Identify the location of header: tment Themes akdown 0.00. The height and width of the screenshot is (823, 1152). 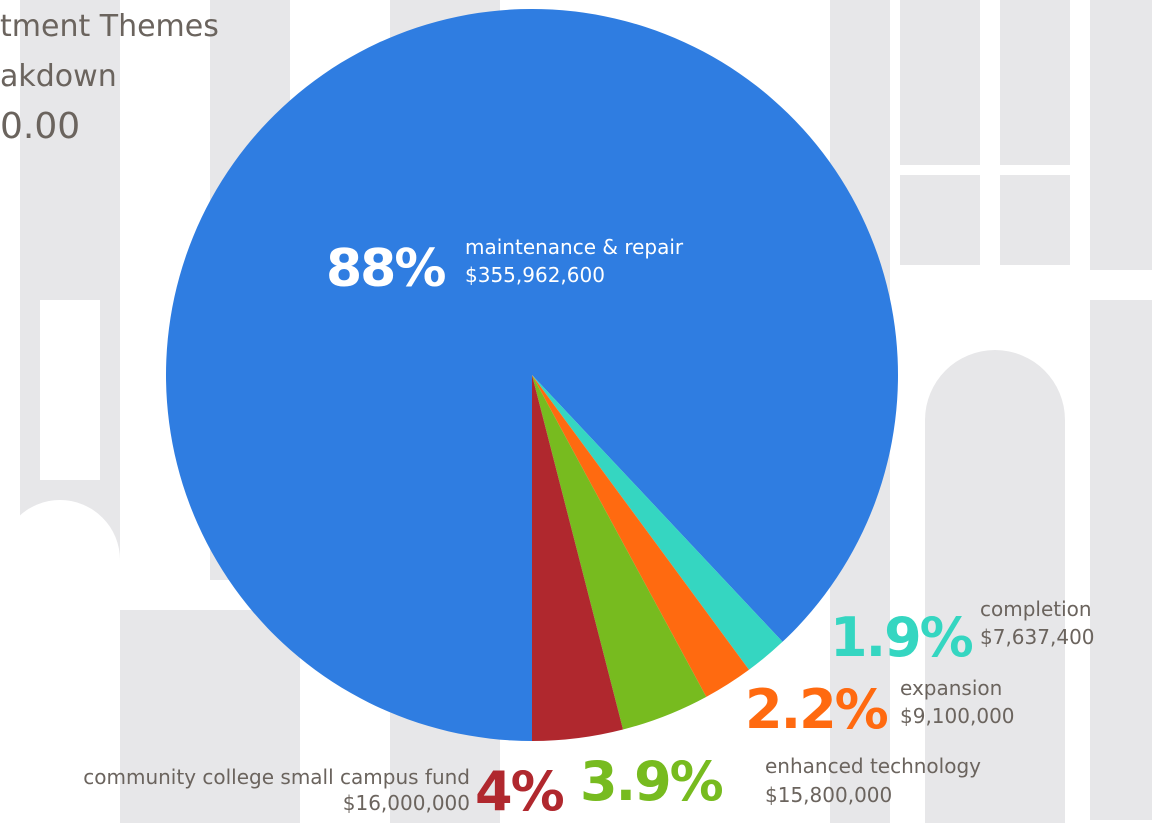
(109, 78).